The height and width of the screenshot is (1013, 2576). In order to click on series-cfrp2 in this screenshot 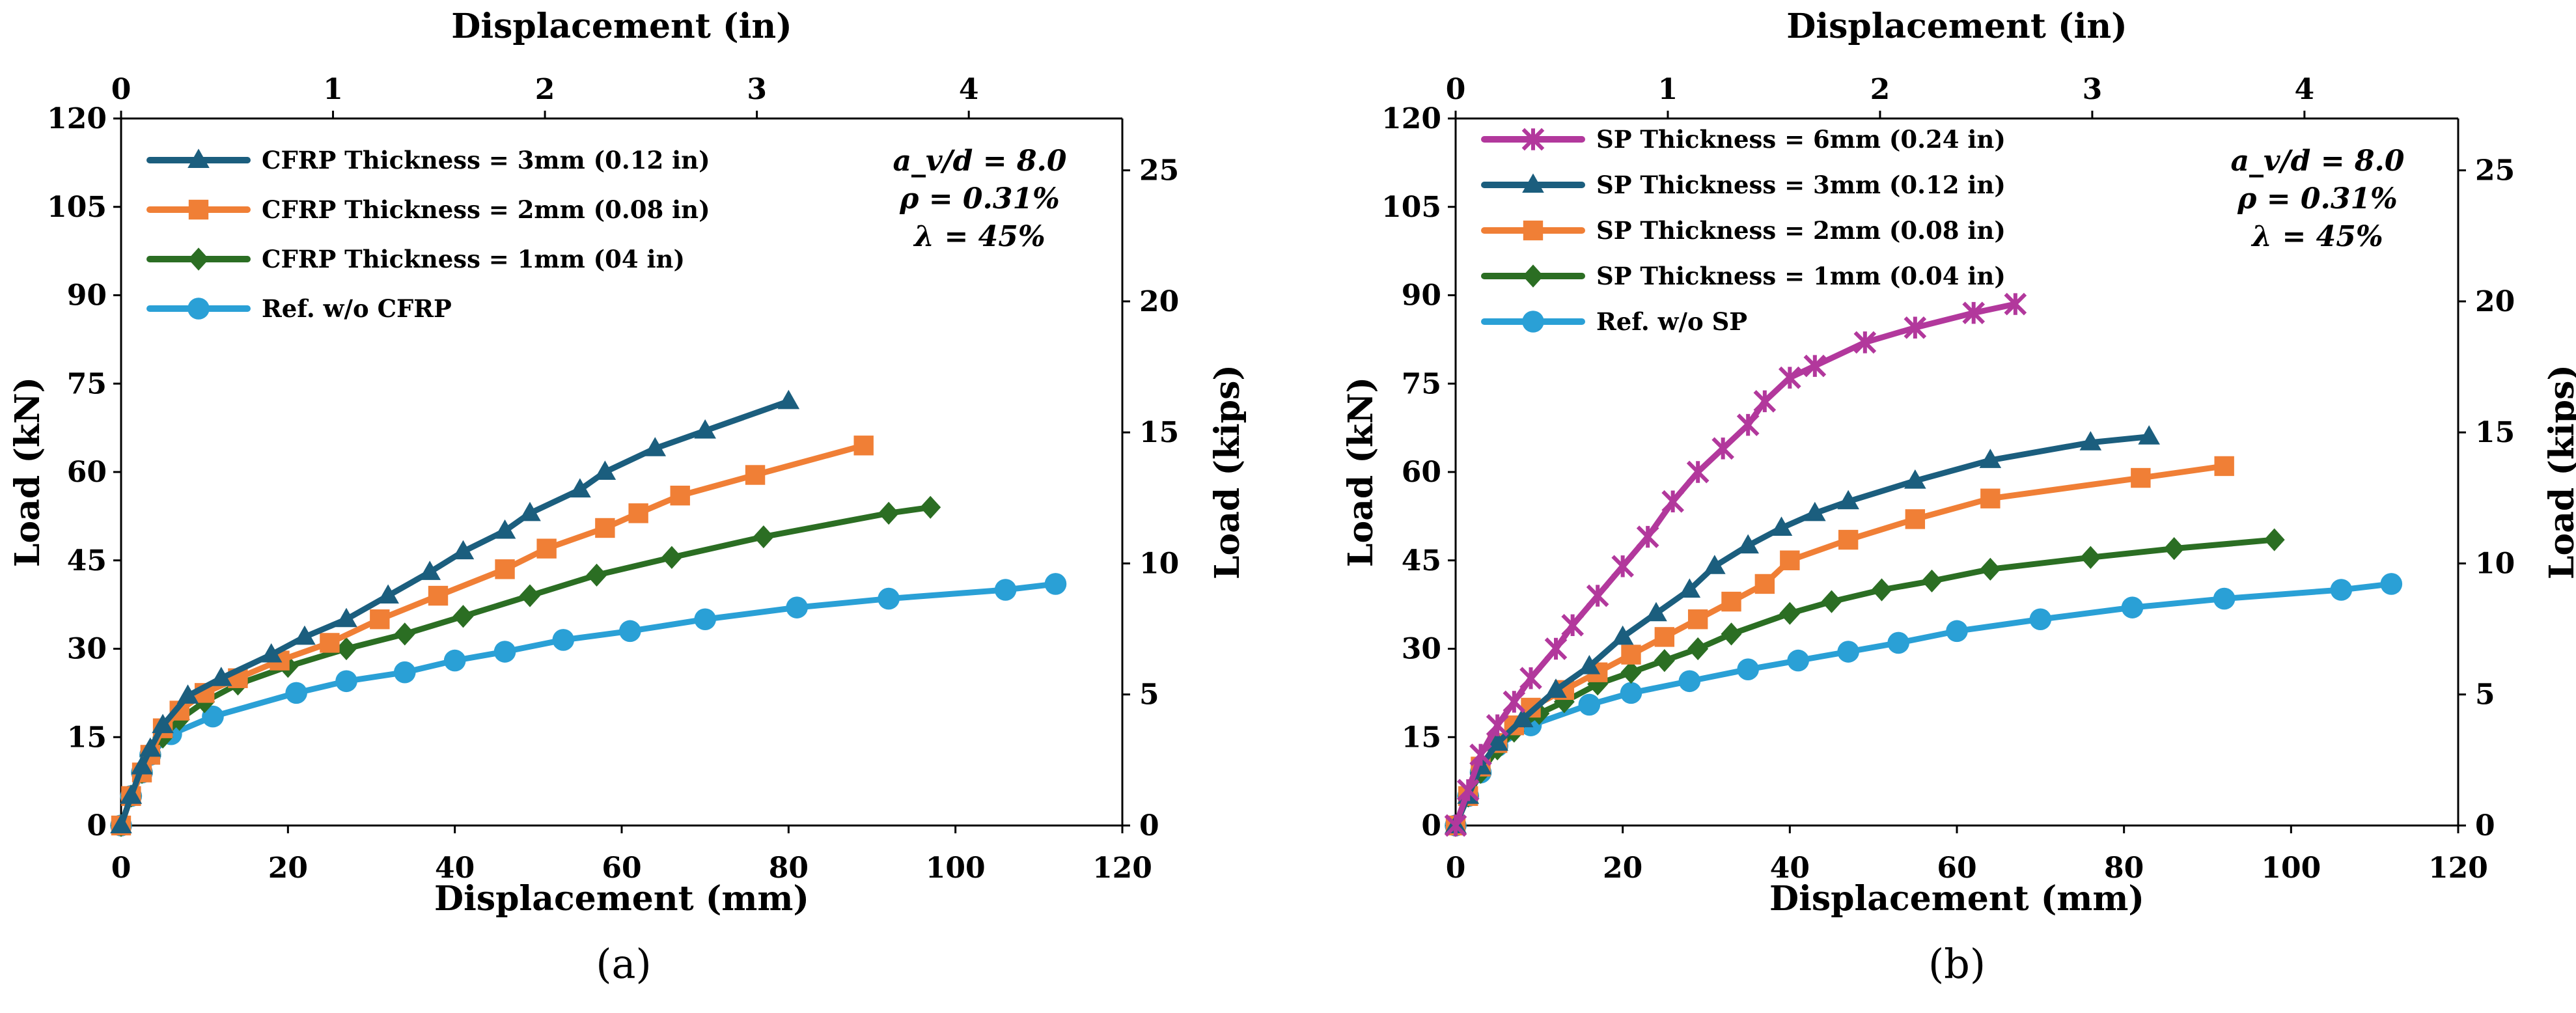, I will do `click(492, 636)`.